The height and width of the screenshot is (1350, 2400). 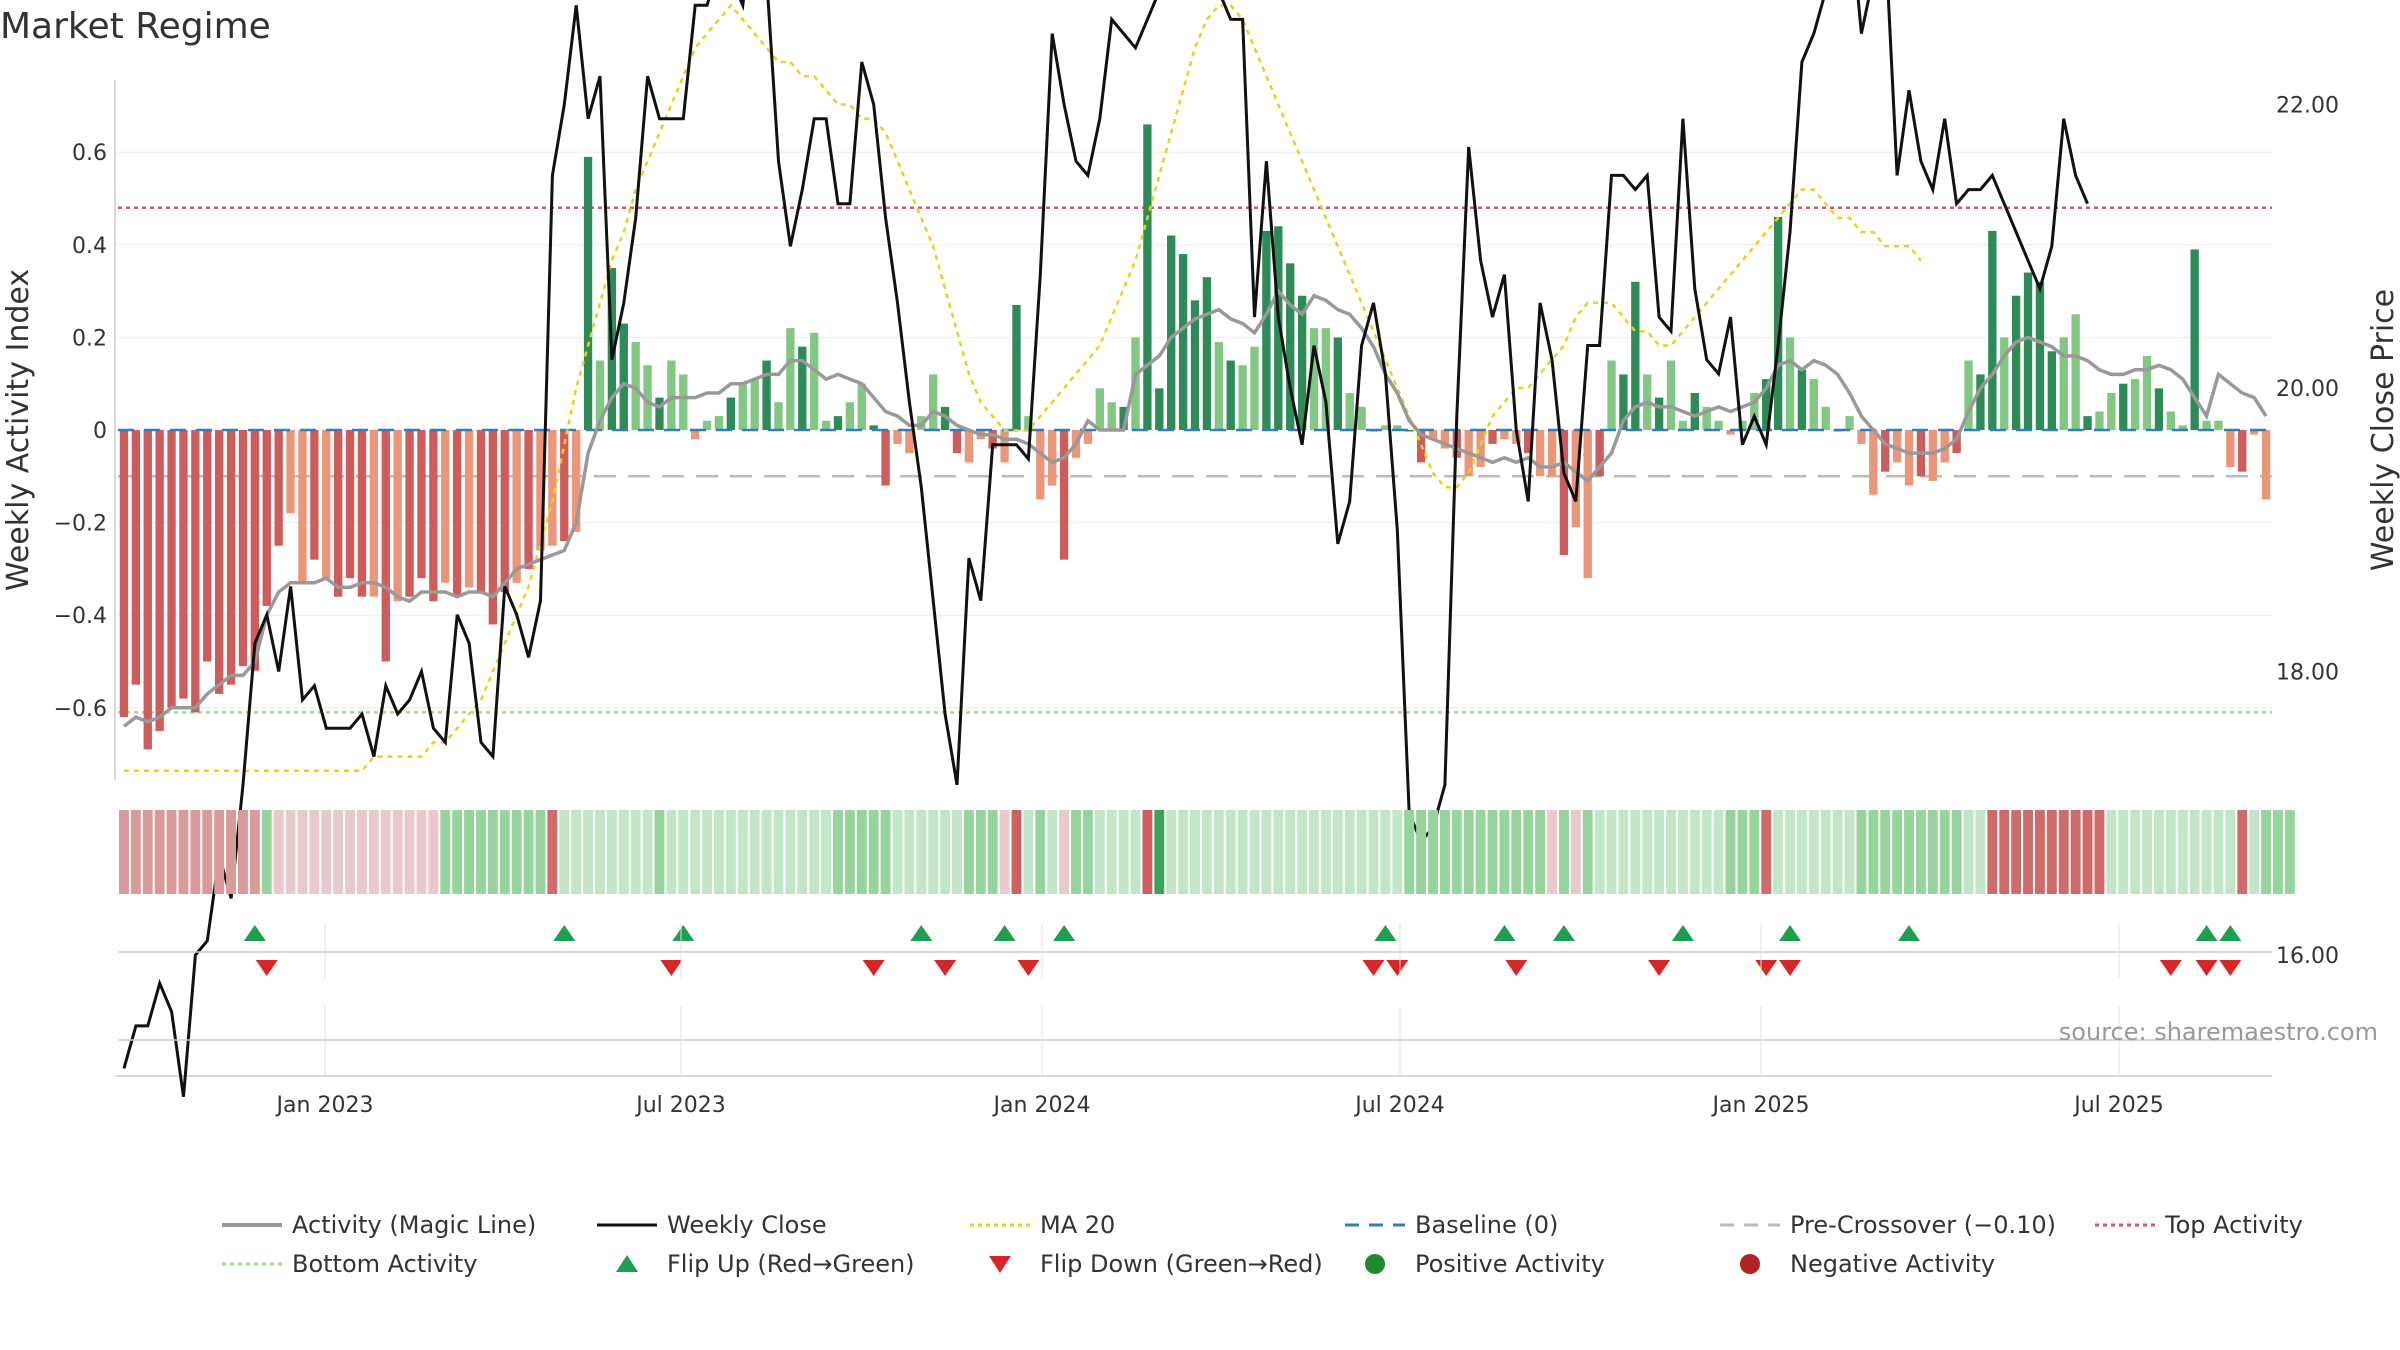 I want to click on legend-item: Flip Down (Green→Red), so click(x=1156, y=1264).